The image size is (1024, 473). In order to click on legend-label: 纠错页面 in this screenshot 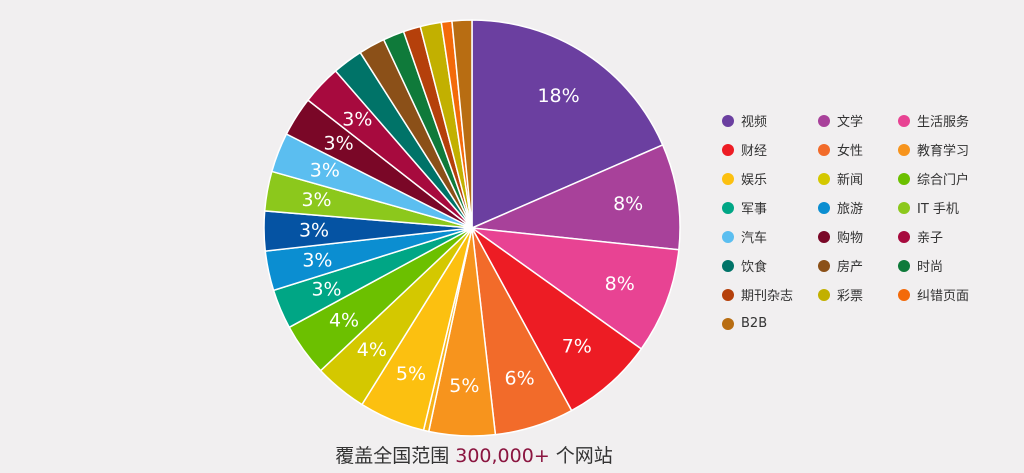, I will do `click(943, 296)`.